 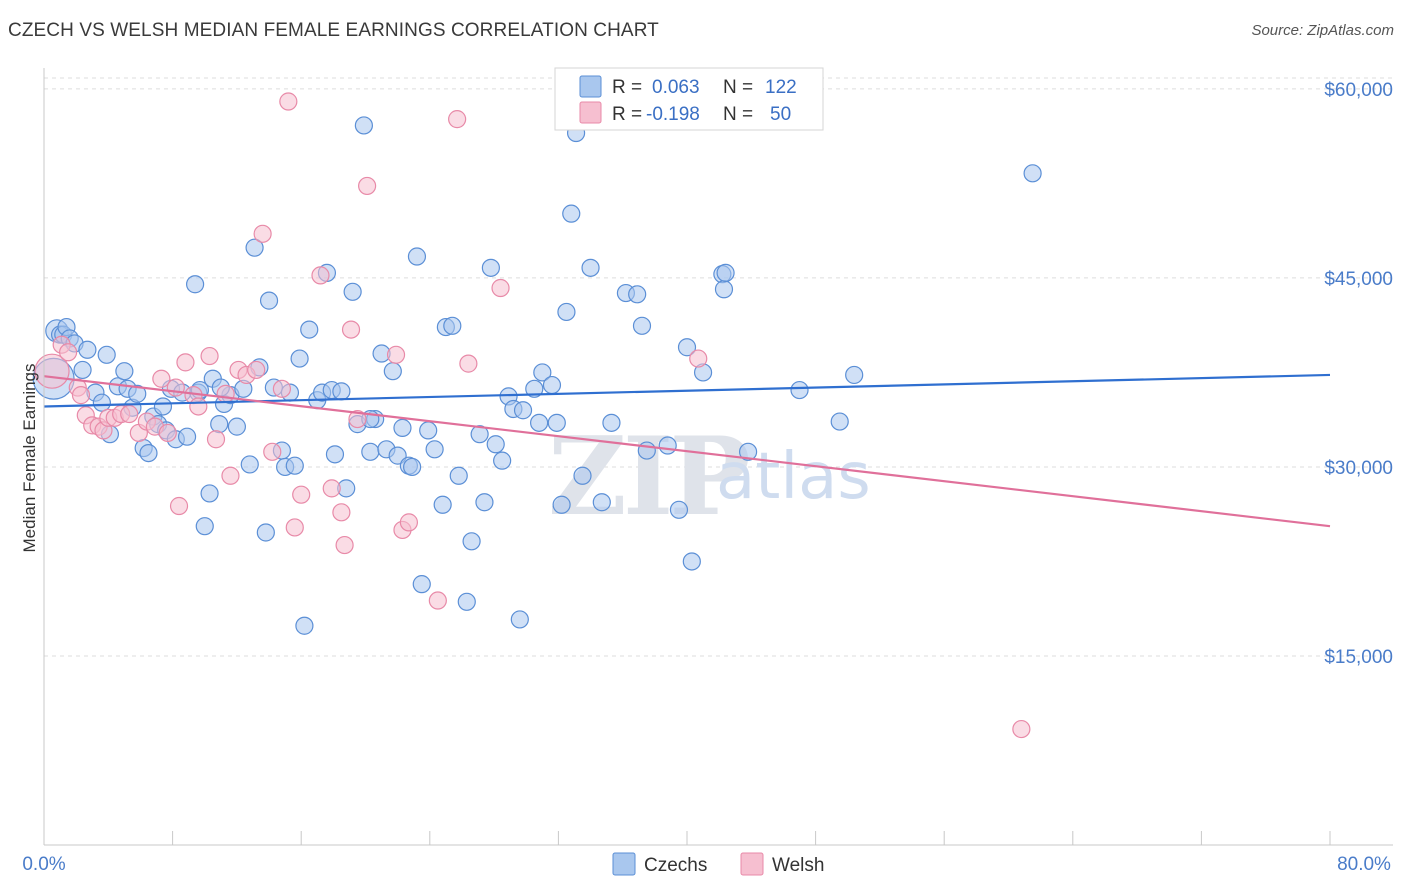 I want to click on legend-czech-n-value: 122, so click(x=781, y=87).